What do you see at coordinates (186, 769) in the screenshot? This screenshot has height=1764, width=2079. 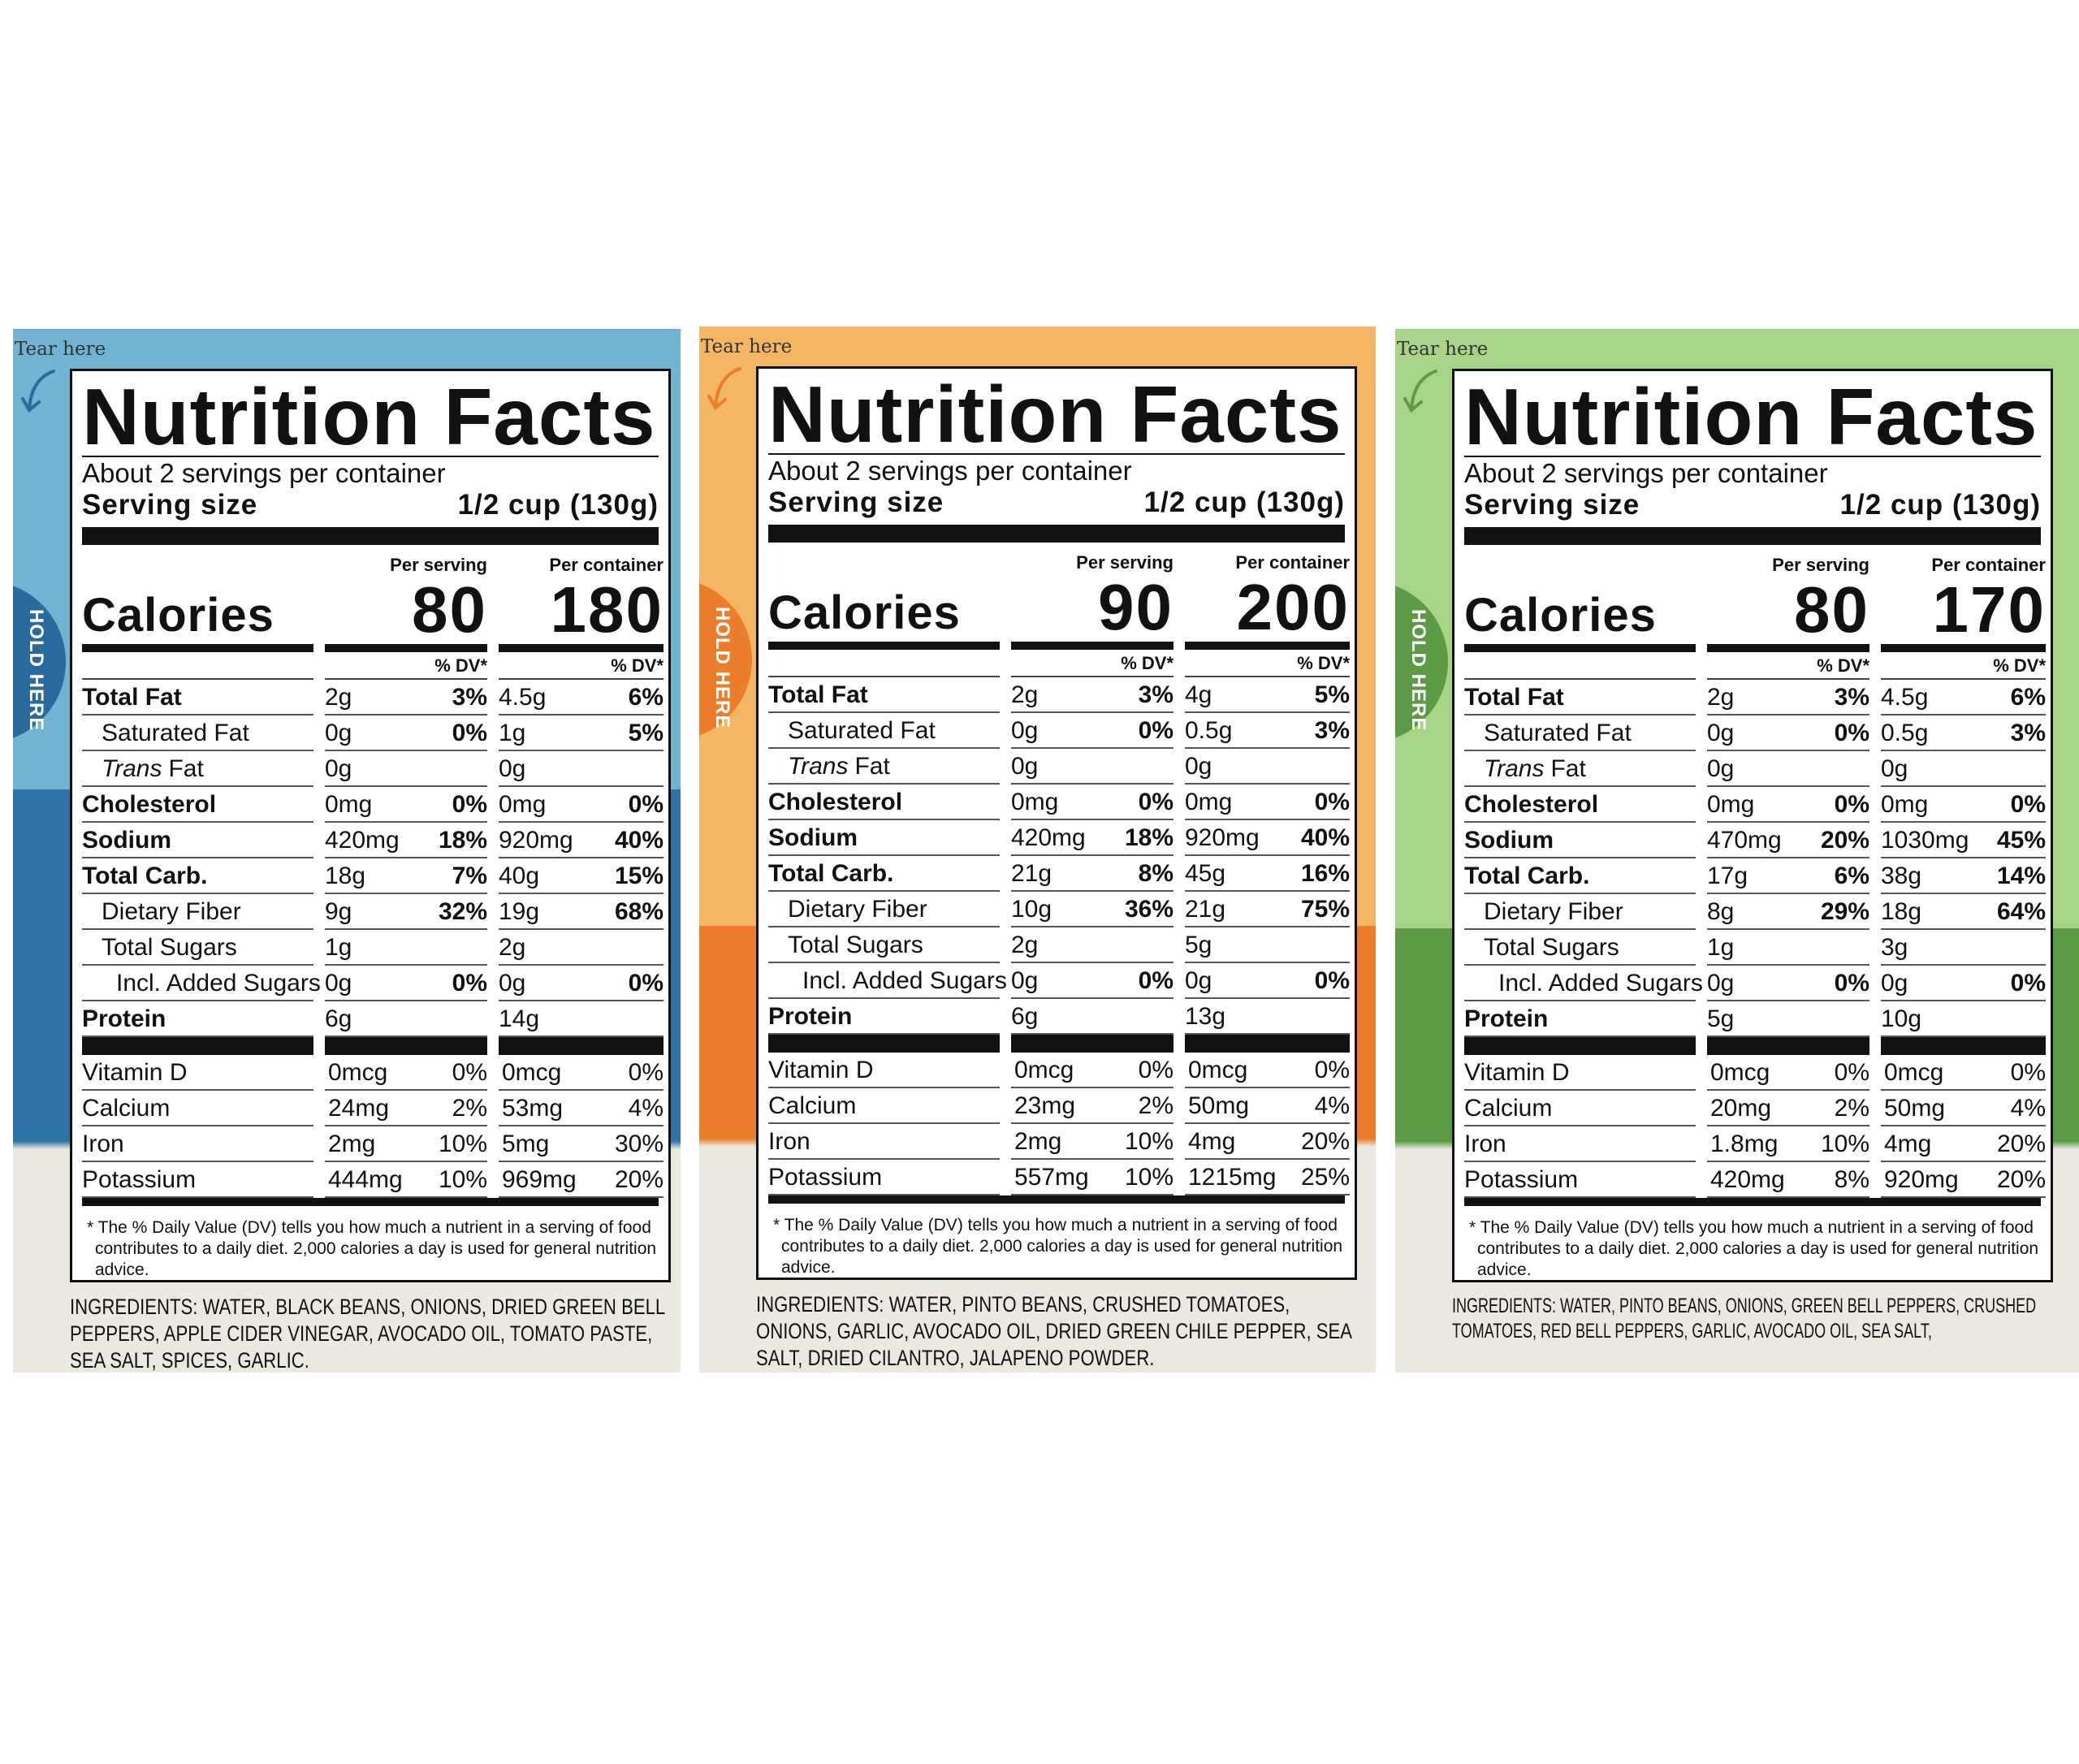 I see `nutrient-name-text: Fat` at bounding box center [186, 769].